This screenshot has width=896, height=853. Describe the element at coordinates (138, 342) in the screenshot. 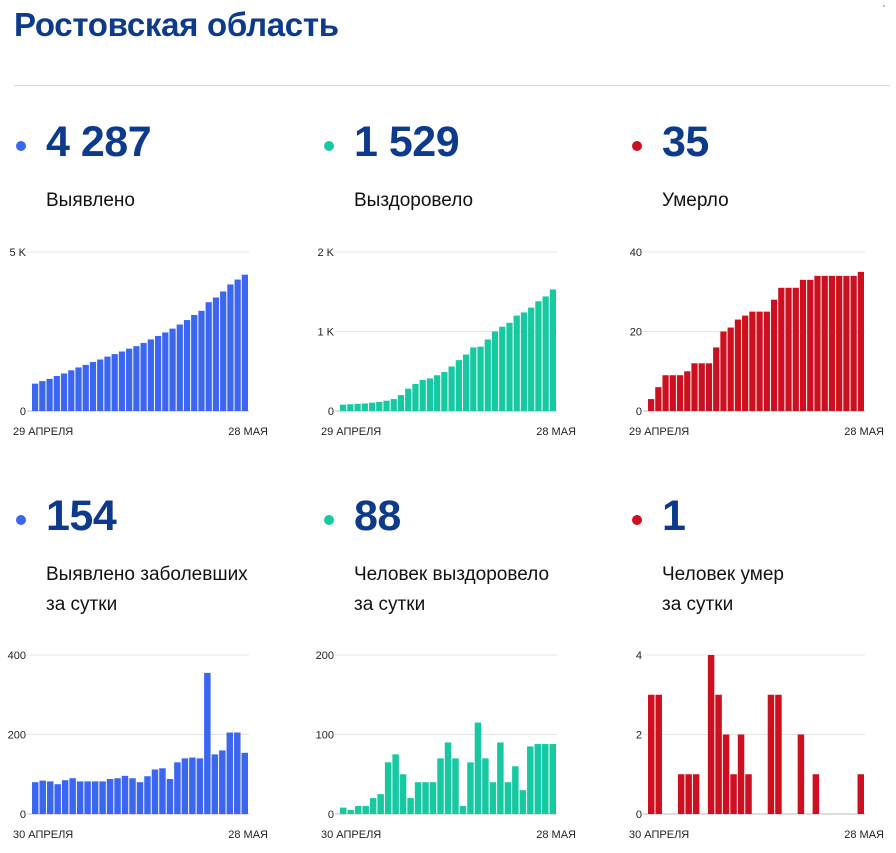

I see `confirmed-chart: 0 5 K 29 АПРЕЛЯ 28 МАЯ` at that location.